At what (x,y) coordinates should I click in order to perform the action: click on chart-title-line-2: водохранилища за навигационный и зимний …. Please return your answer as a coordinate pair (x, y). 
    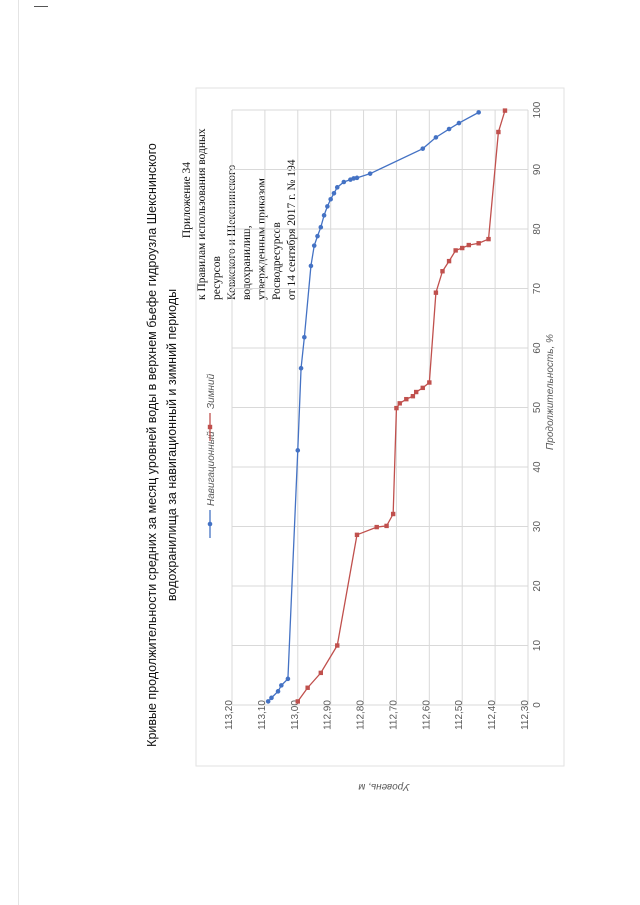
    Looking at the image, I should click on (172, 445).